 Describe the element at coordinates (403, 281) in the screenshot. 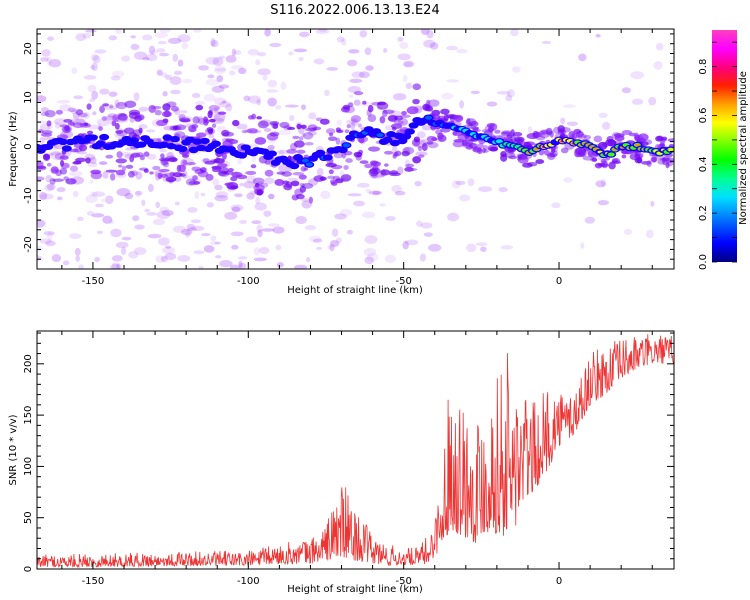

I see `x-tick-label: -50` at that location.